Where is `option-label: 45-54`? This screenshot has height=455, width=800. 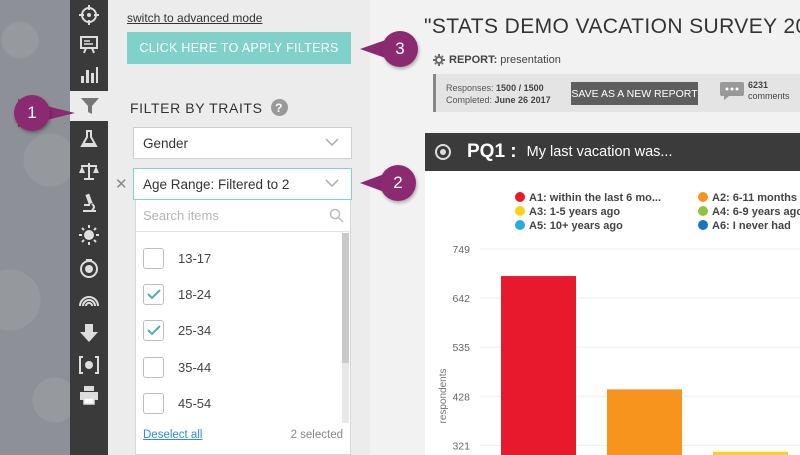
option-label: 45-54 is located at coordinates (195, 403).